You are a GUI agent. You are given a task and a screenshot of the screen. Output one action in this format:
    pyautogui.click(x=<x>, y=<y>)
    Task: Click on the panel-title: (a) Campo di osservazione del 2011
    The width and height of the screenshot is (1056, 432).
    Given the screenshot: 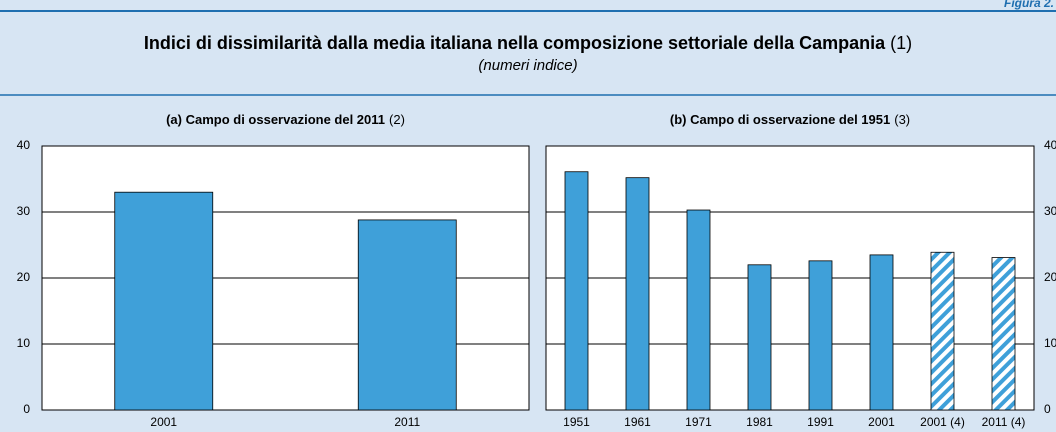 What is the action you would take?
    pyautogui.click(x=275, y=119)
    